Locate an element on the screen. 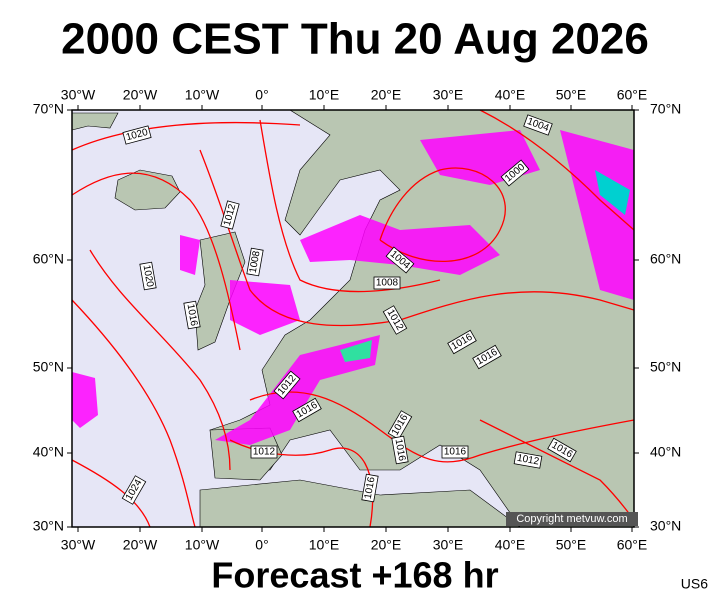  isobar-label-text: 1020 is located at coordinates (148, 276).